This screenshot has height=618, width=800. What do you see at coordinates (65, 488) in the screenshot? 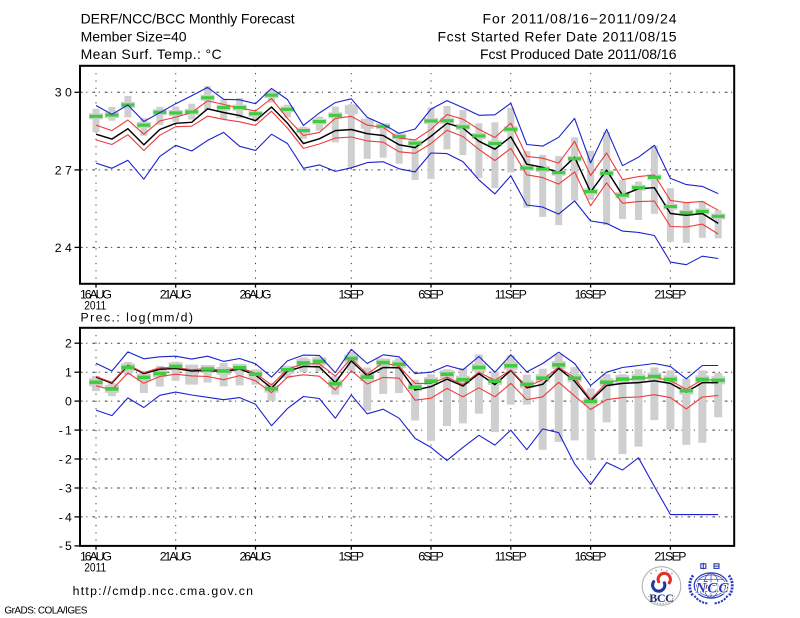
I see `svg-text: -3` at bounding box center [65, 488].